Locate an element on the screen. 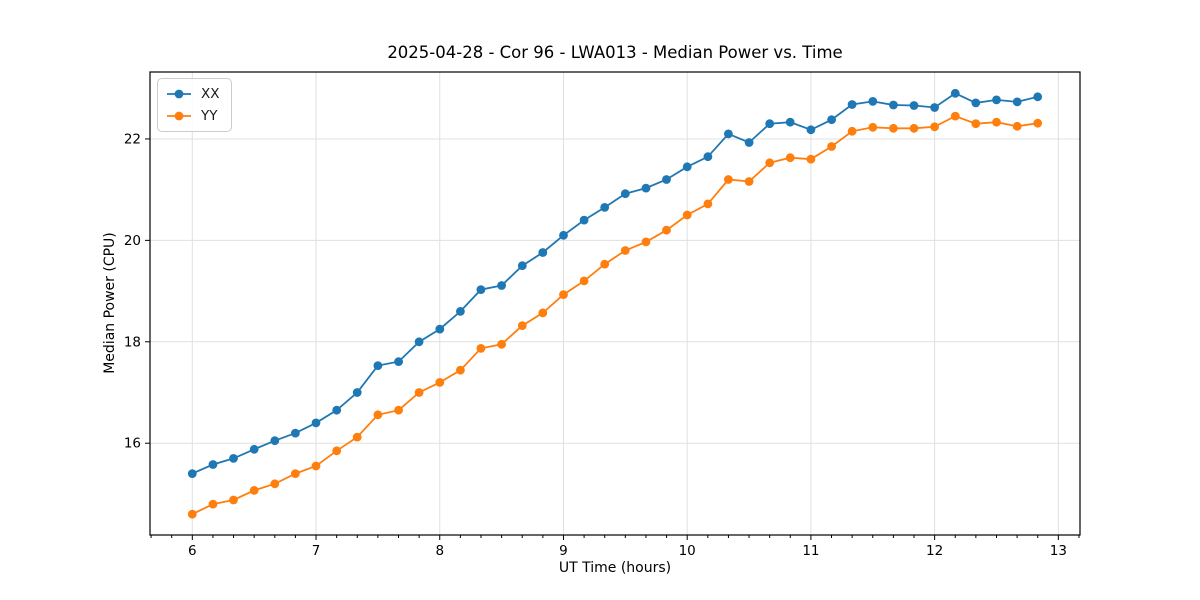 This screenshot has width=1200, height=600. legend-marker-xx is located at coordinates (179, 94).